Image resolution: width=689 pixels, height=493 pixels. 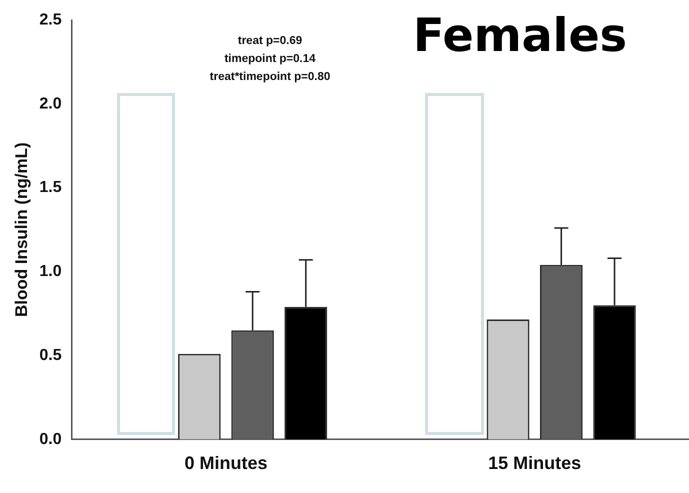 I want to click on annotation: treat*timepoint p=0.80, so click(x=270, y=77).